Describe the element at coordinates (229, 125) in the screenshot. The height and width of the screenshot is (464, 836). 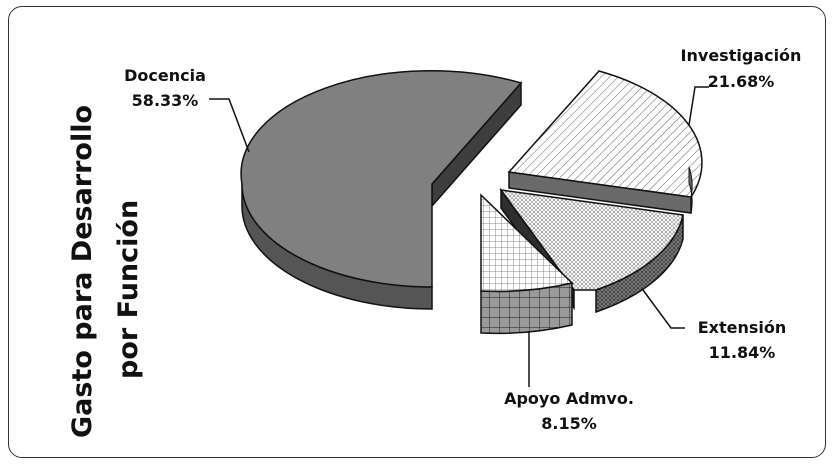
I see `leader-line-docencia` at that location.